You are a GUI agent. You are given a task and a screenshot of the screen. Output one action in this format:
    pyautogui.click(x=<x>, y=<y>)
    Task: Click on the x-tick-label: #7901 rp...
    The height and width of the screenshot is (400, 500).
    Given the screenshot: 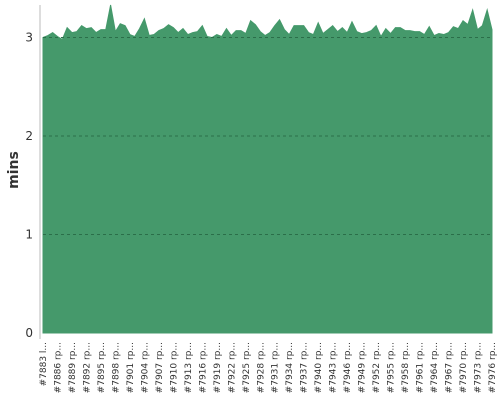 What is the action you would take?
    pyautogui.click(x=131, y=367)
    